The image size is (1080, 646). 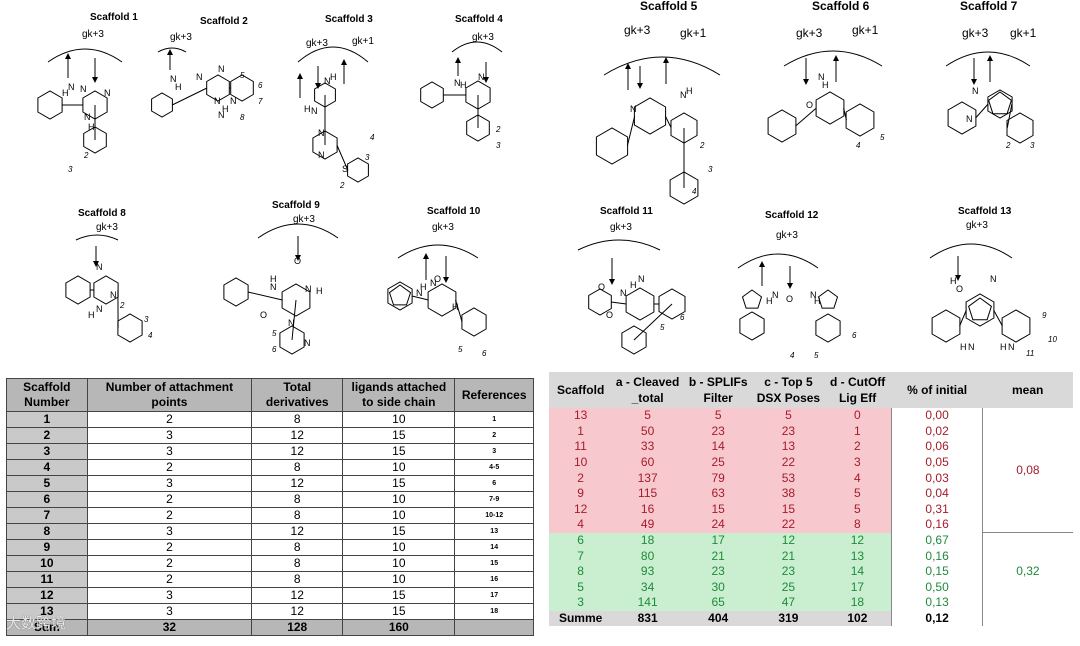 I want to click on cell-derivatives: 128, so click(x=297, y=627).